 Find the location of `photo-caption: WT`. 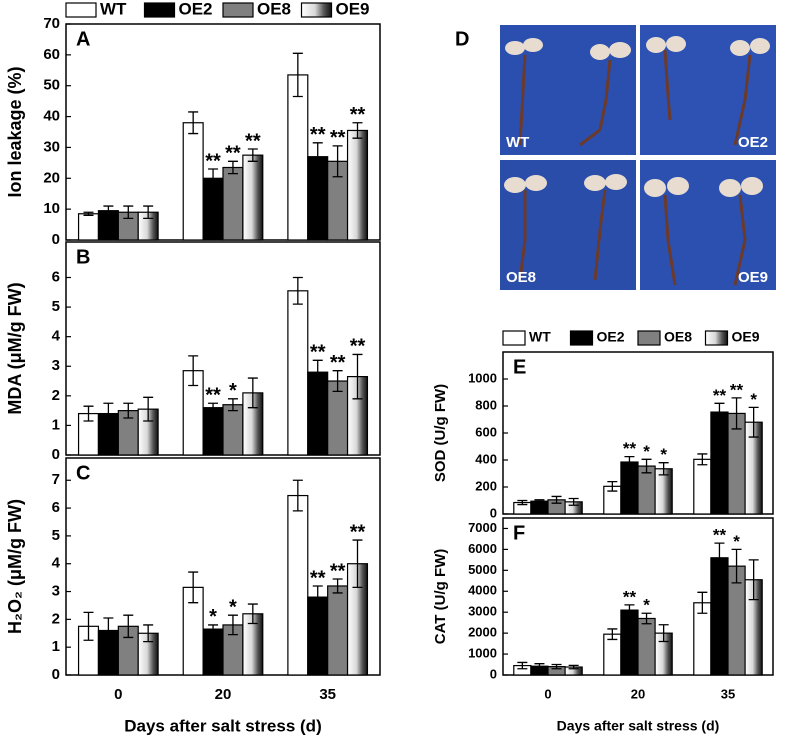

photo-caption: WT is located at coordinates (517, 142).